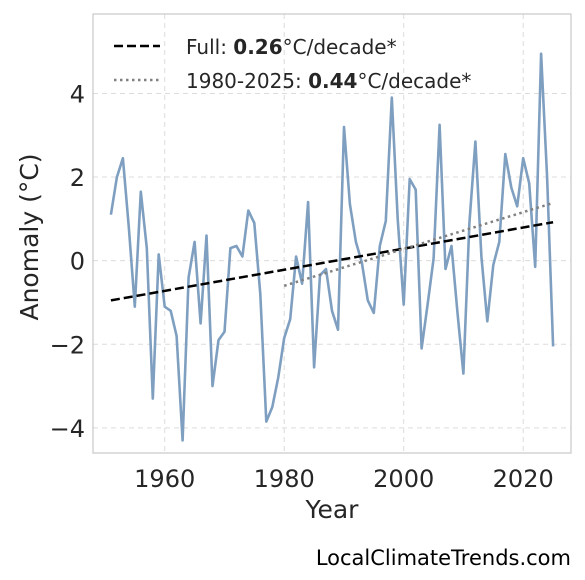 This screenshot has height=580, width=585. What do you see at coordinates (164, 479) in the screenshot?
I see `x-tick-label: 1960` at bounding box center [164, 479].